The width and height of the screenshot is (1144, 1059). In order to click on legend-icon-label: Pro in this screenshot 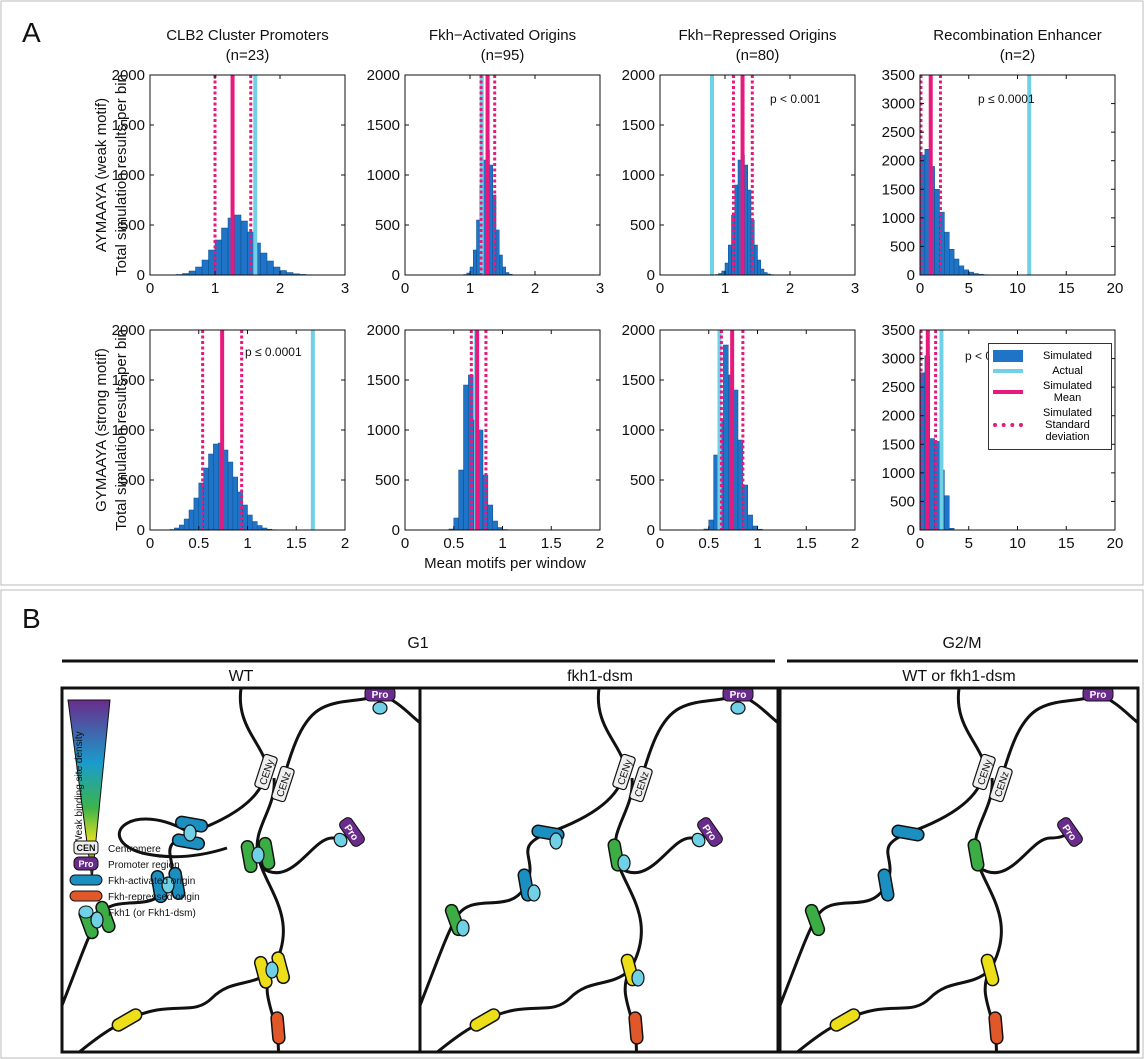, I will do `click(86, 864)`.